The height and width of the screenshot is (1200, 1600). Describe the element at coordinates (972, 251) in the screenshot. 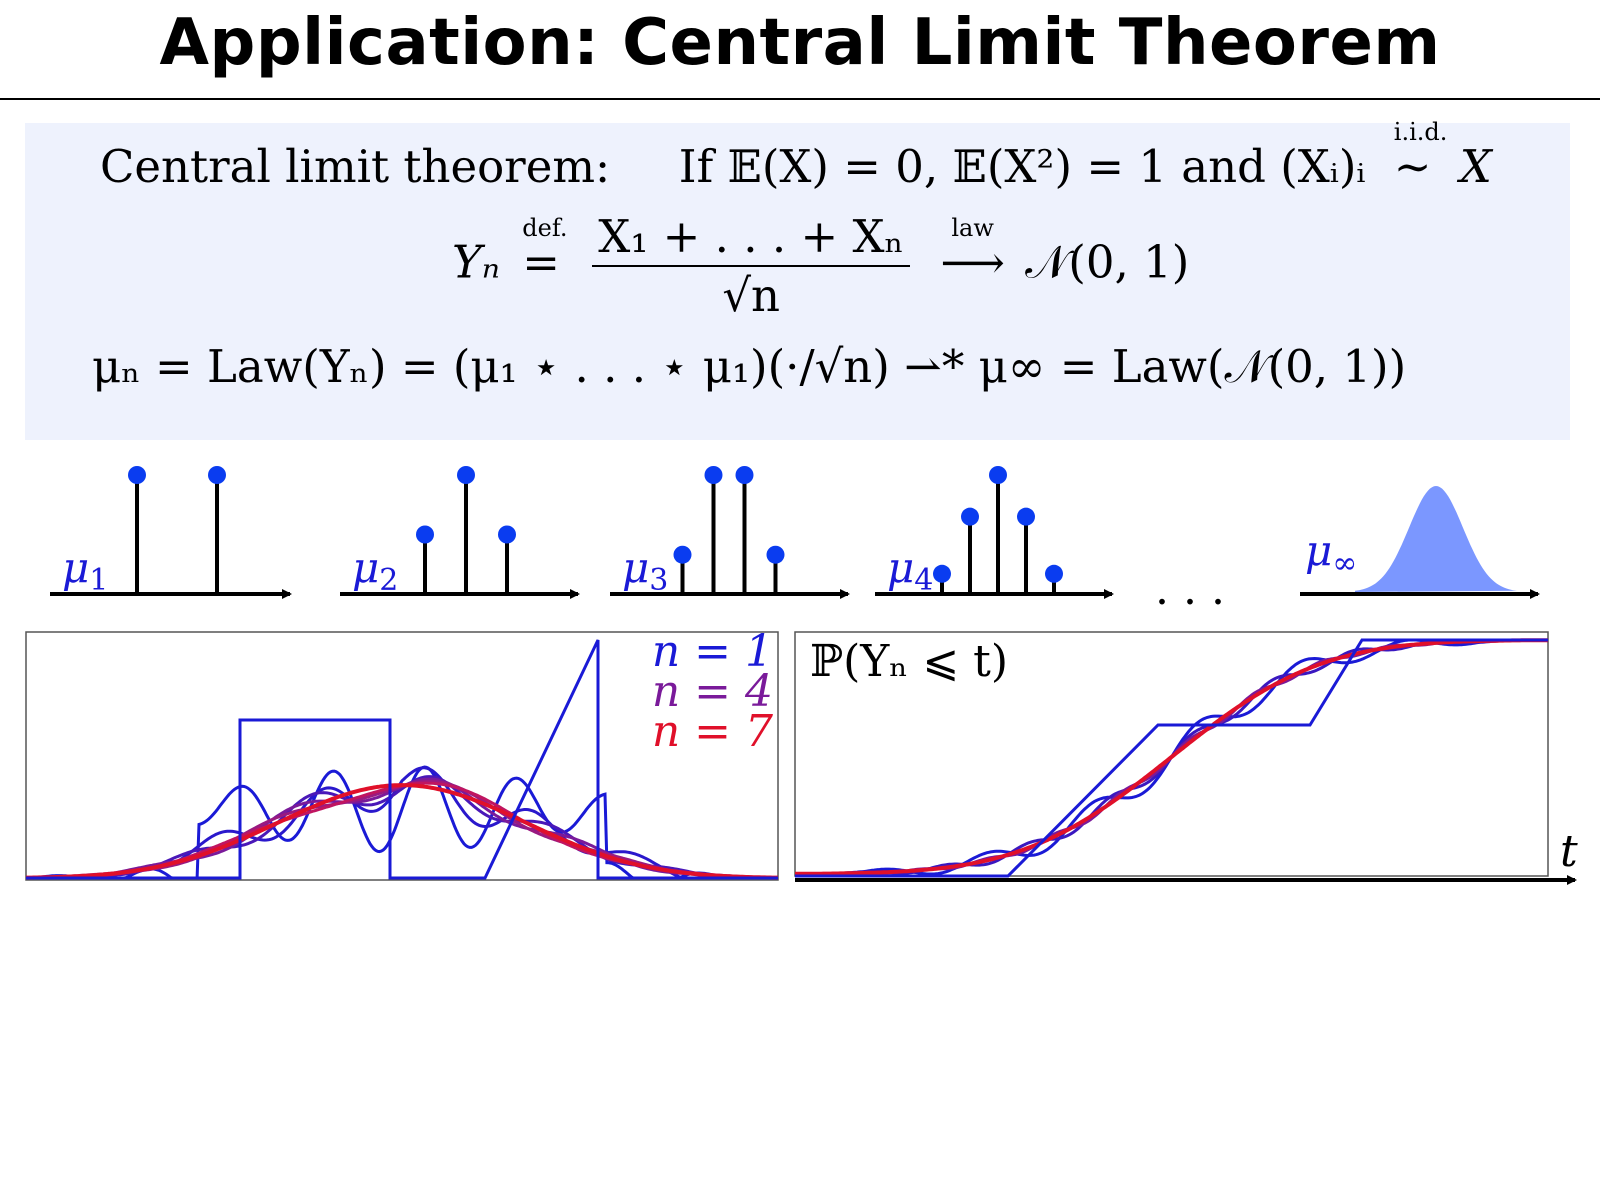

I see `law-arrow: law ⟶` at that location.